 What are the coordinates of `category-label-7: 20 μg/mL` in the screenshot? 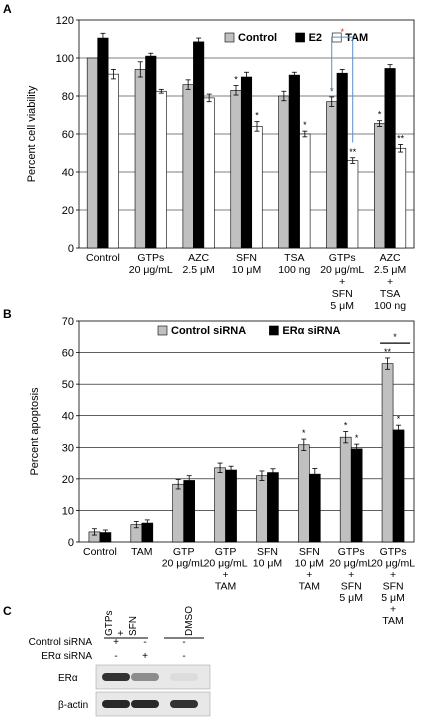 It's located at (393, 564).